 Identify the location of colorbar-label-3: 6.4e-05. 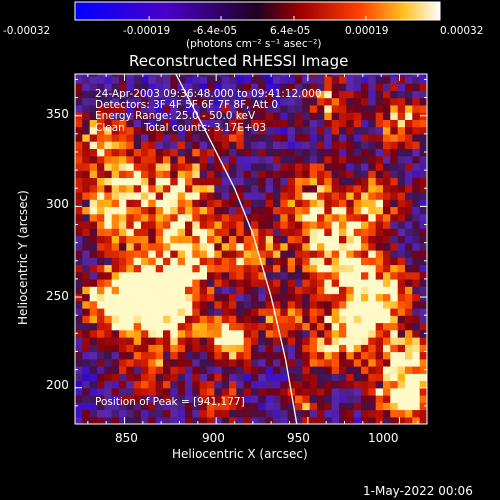
(290, 31).